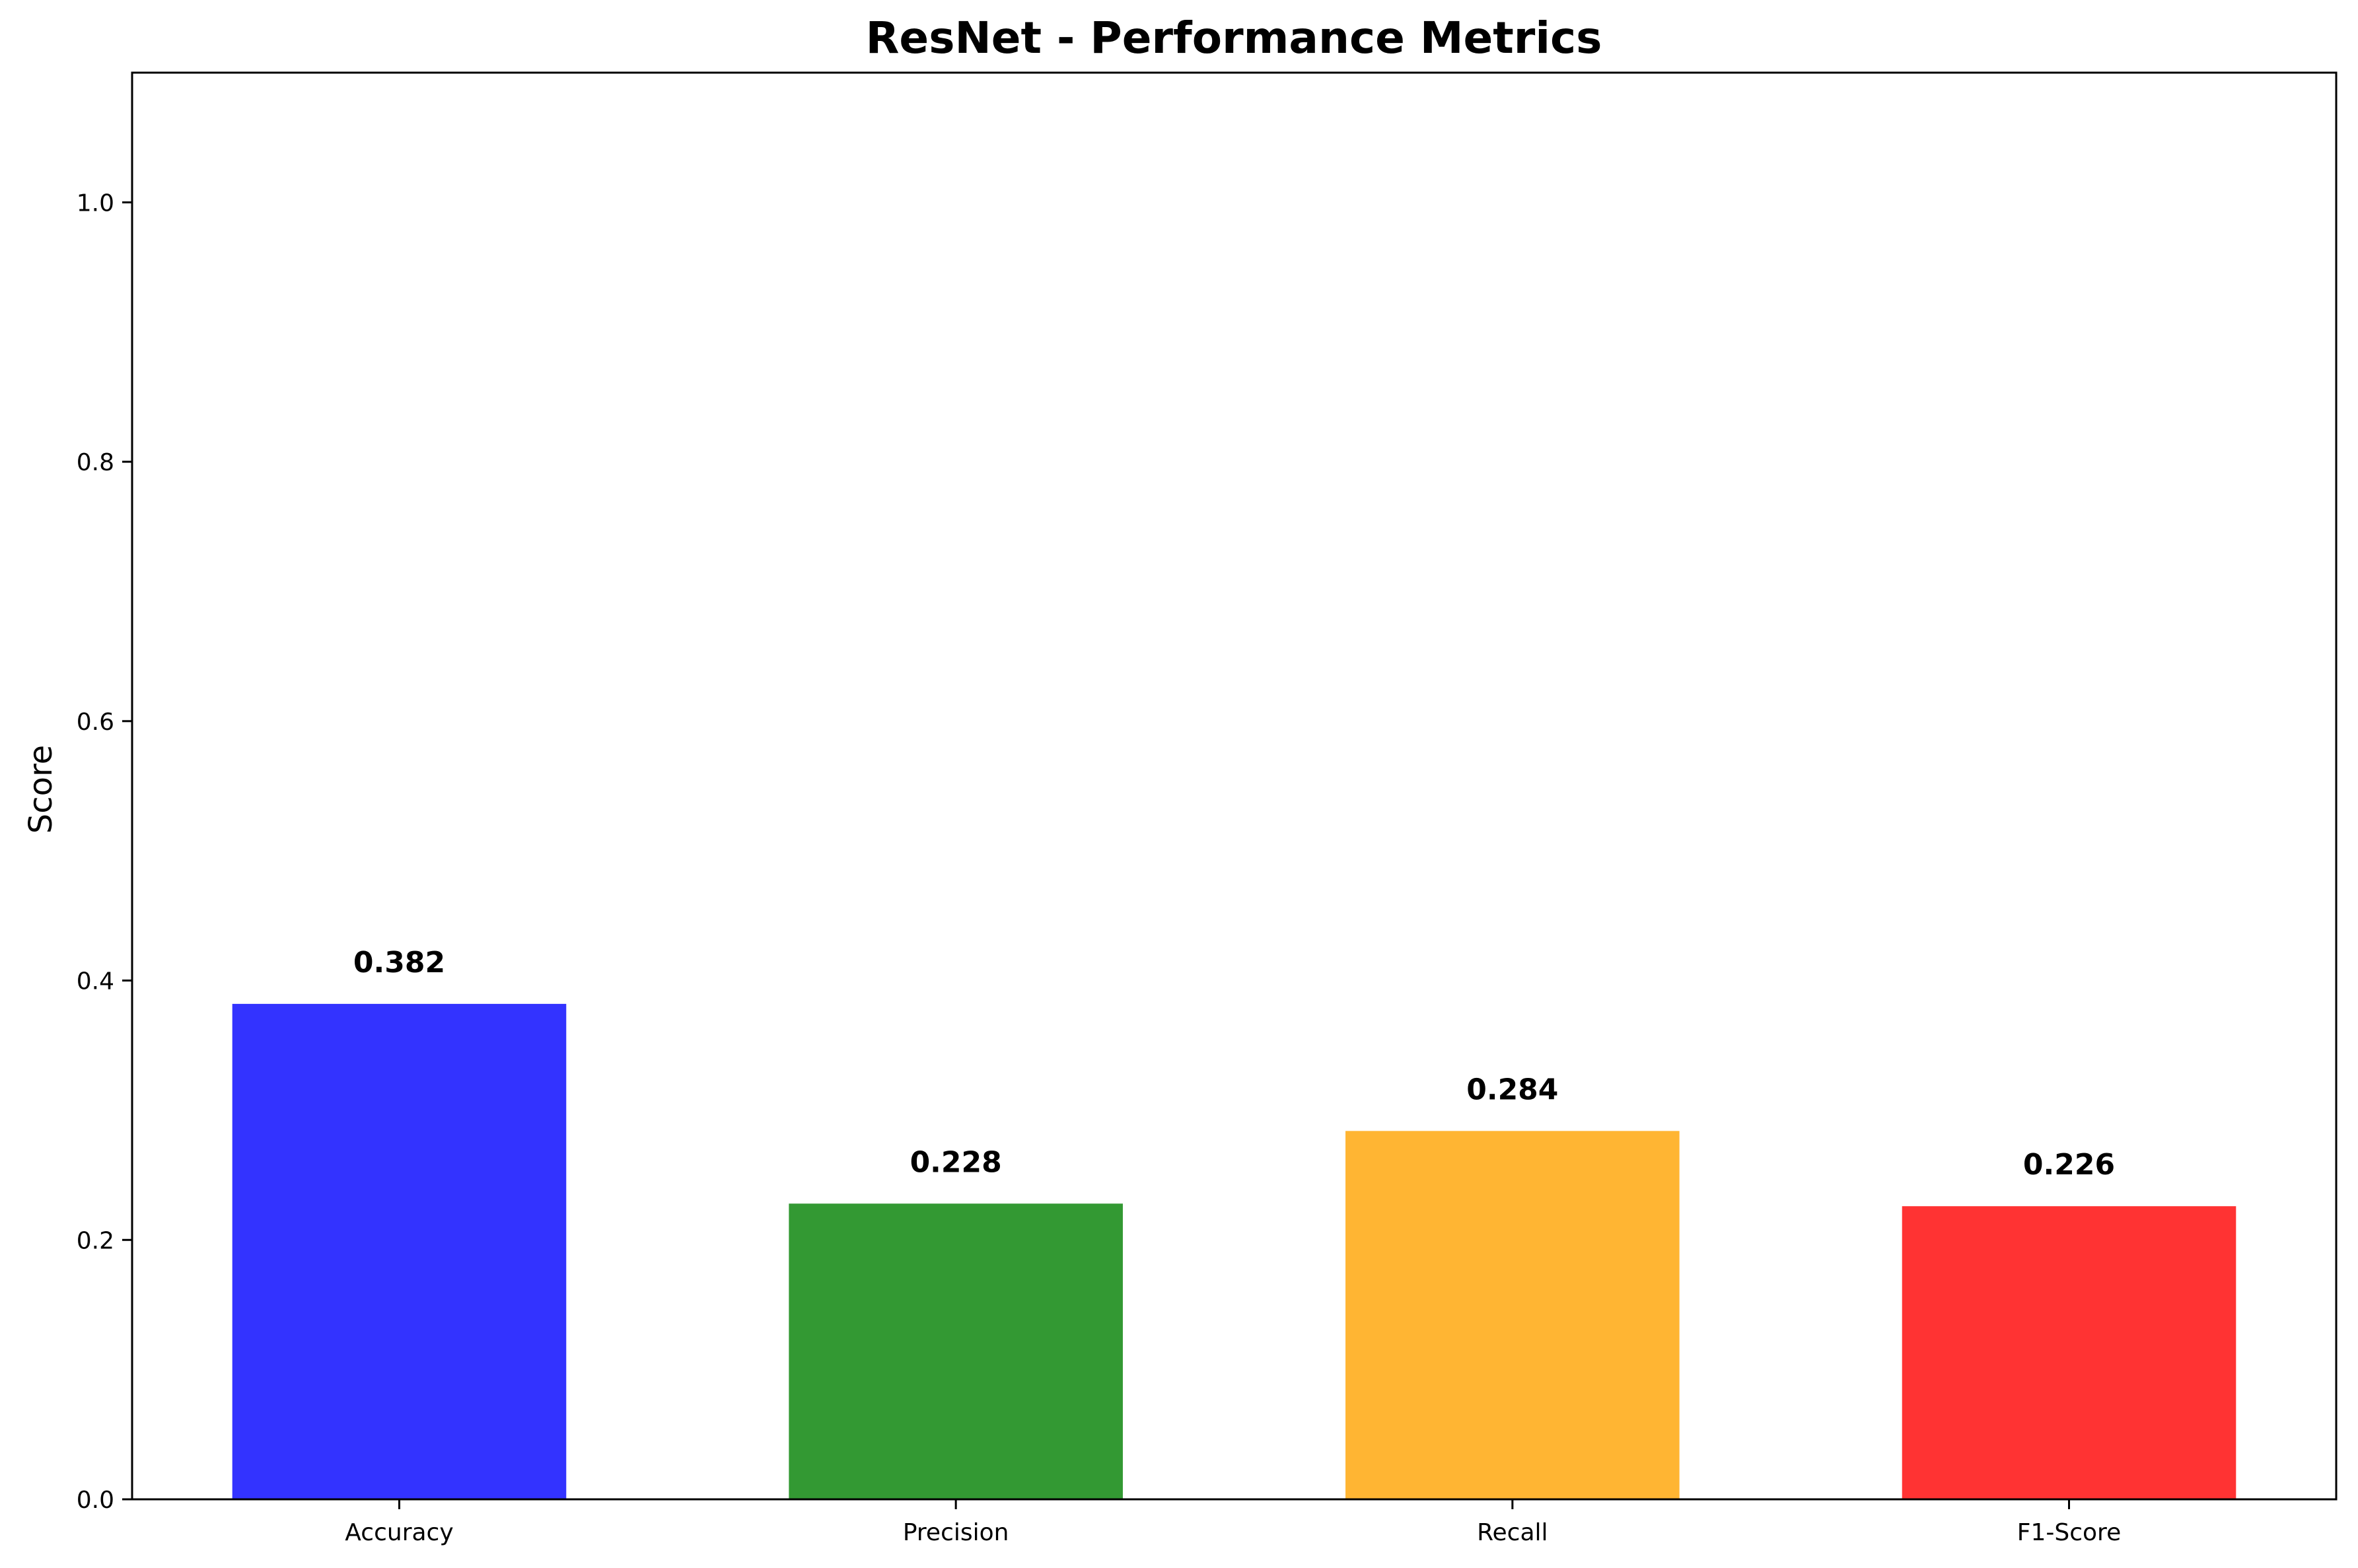 The height and width of the screenshot is (1568, 2358). Describe the element at coordinates (40, 789) in the screenshot. I see `y-axis-label: Score` at that location.